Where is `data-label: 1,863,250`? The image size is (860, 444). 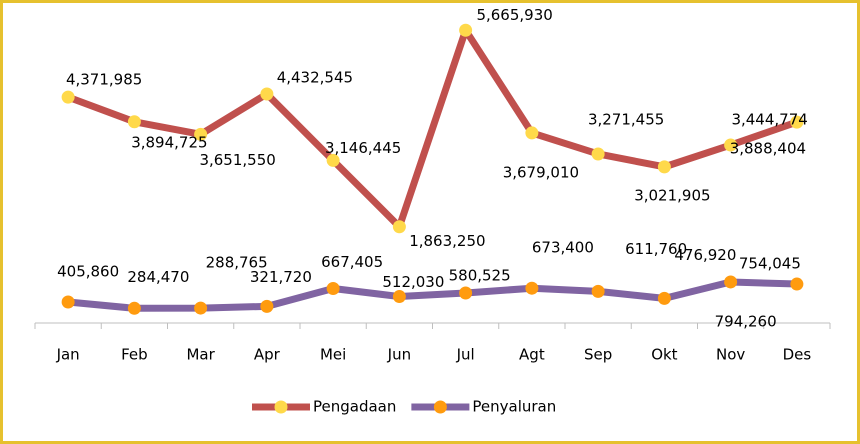
data-label: 1,863,250 is located at coordinates (447, 241).